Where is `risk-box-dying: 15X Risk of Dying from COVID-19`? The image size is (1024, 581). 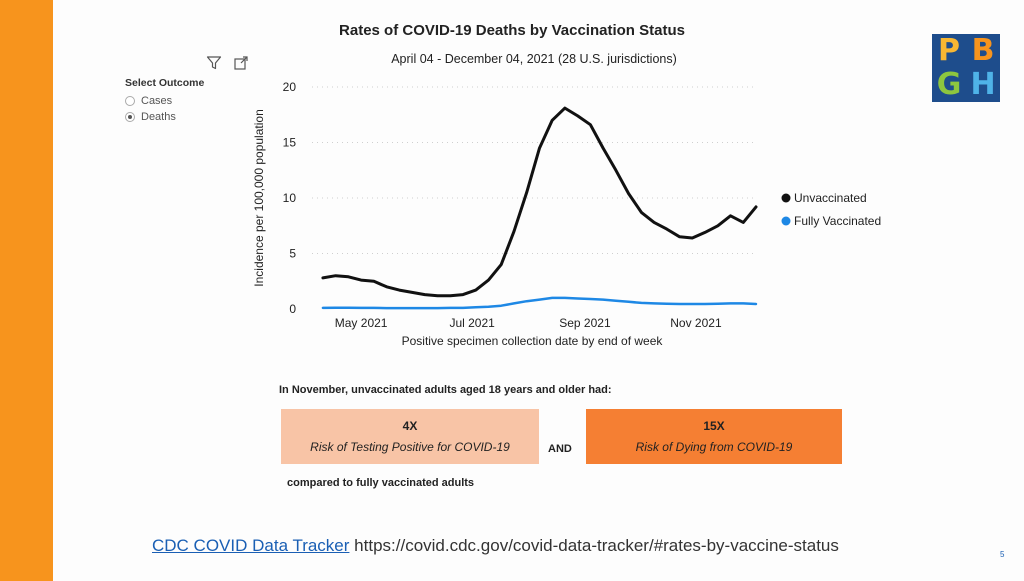
risk-box-dying: 15X Risk of Dying from COVID-19 is located at coordinates (714, 436).